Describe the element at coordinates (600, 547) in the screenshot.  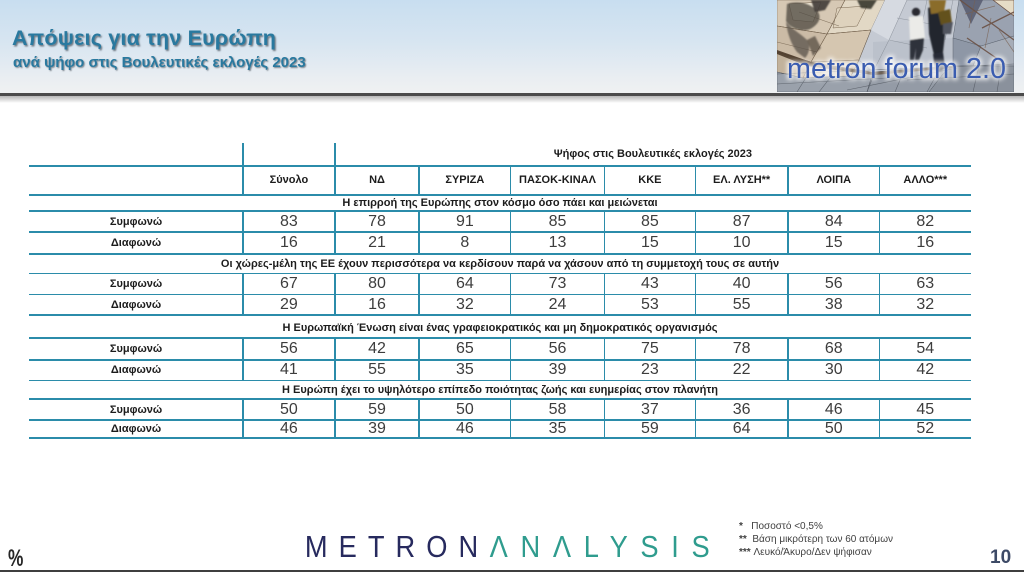
I see `svg-text: ΛNΛLYSIS` at that location.